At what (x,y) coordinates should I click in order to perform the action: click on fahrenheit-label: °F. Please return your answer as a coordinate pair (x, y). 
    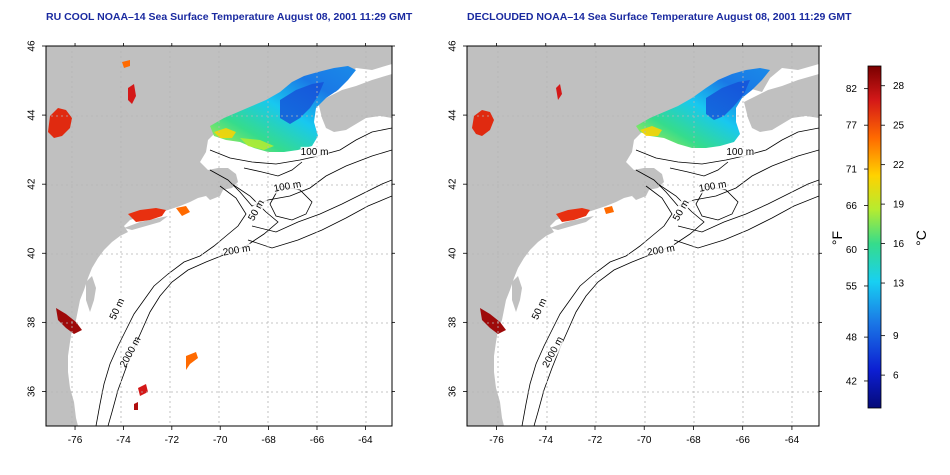
    Looking at the image, I should click on (837, 238).